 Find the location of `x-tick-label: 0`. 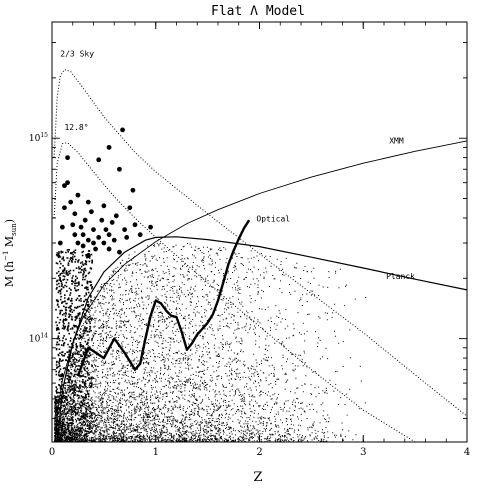

x-tick-label: 0 is located at coordinates (52, 452).